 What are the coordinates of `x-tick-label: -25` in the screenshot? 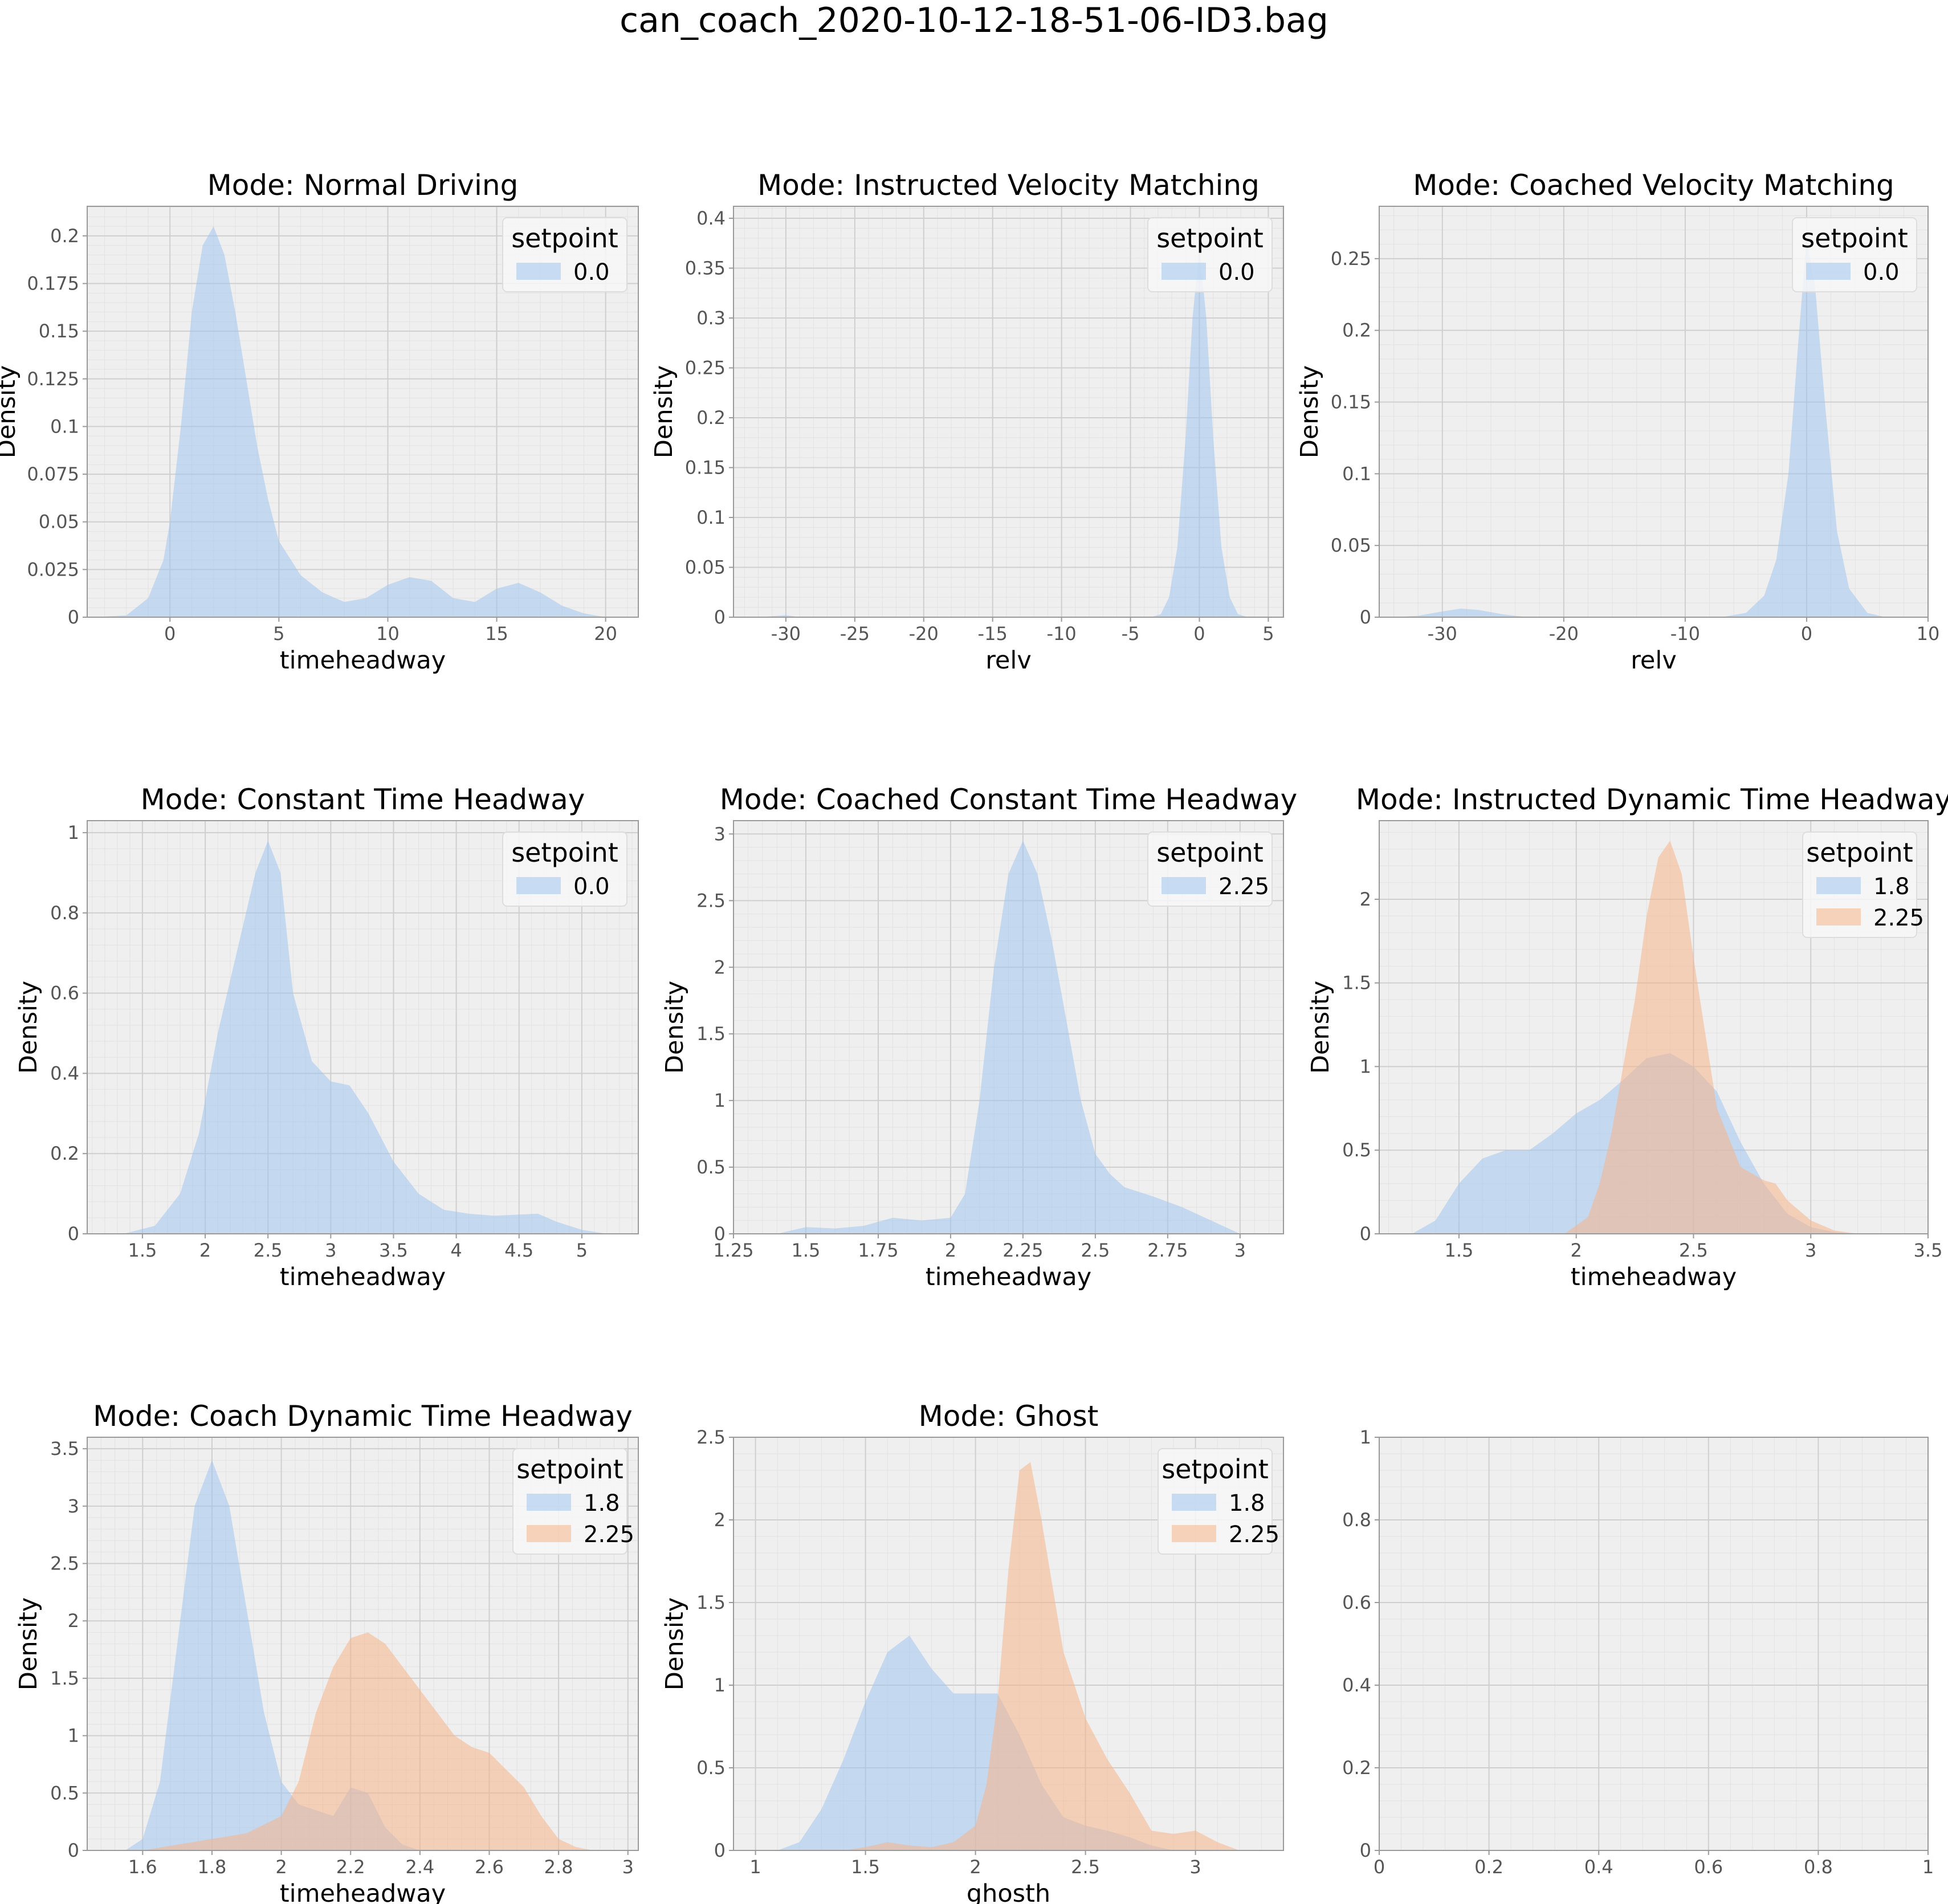 It's located at (855, 634).